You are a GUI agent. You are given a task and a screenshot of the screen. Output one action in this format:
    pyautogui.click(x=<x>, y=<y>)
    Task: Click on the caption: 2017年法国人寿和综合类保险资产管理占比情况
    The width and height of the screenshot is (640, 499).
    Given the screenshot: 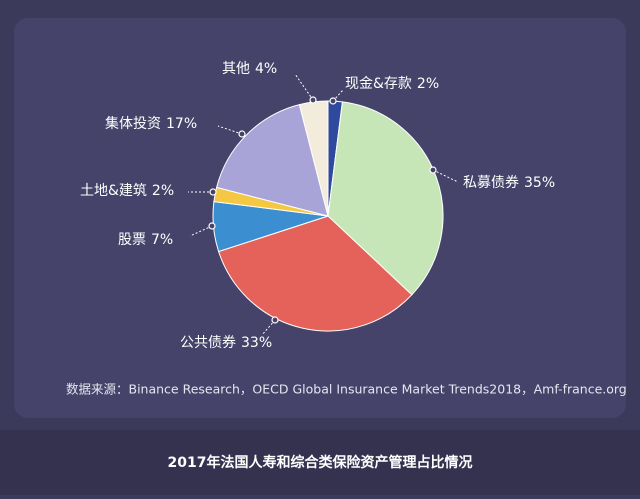 What is the action you would take?
    pyautogui.click(x=320, y=462)
    